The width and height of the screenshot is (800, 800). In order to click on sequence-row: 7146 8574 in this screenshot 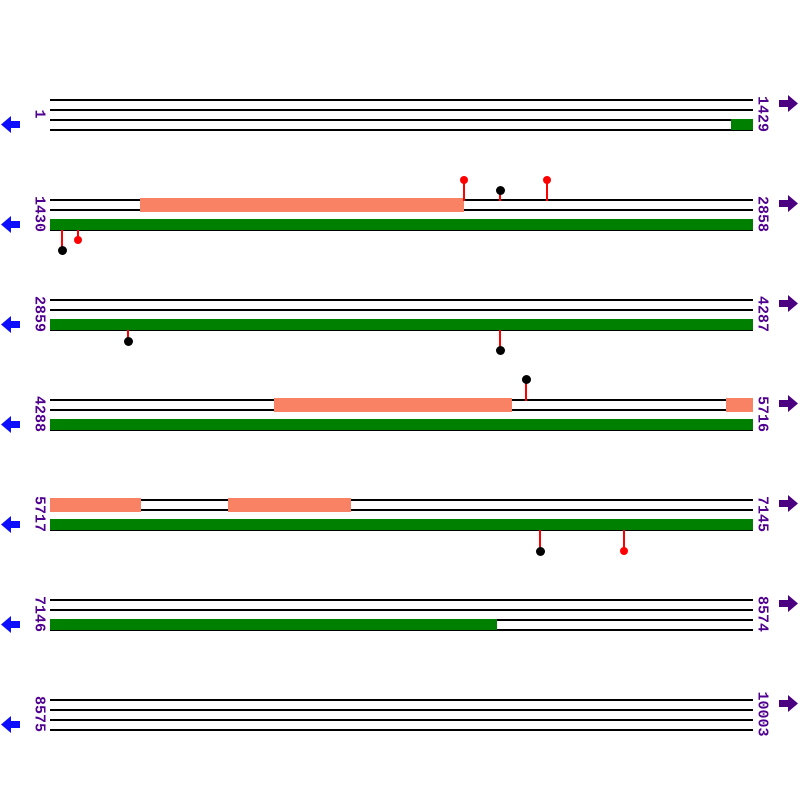, I will do `click(400, 629)`.